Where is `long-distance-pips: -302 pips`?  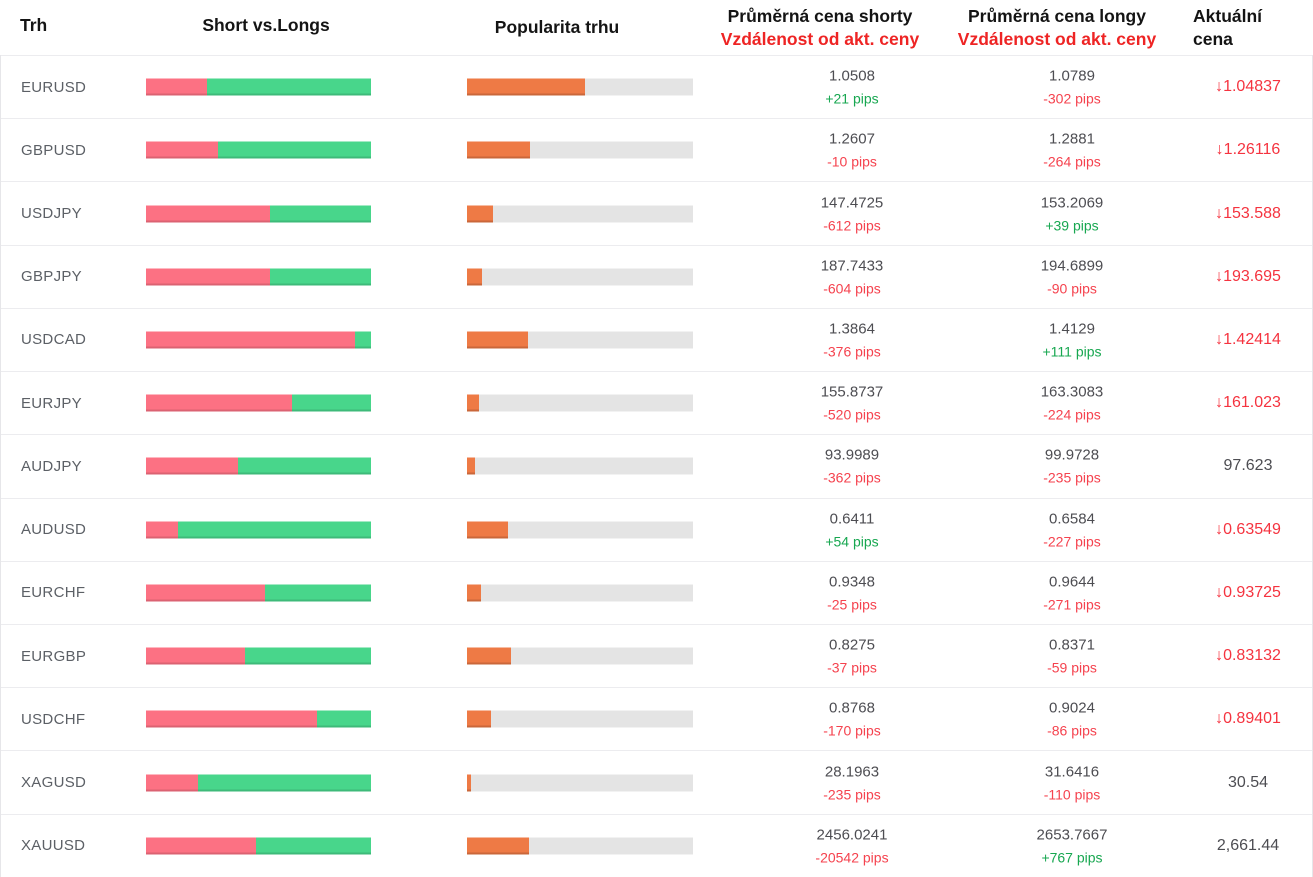
long-distance-pips: -302 pips is located at coordinates (1072, 98).